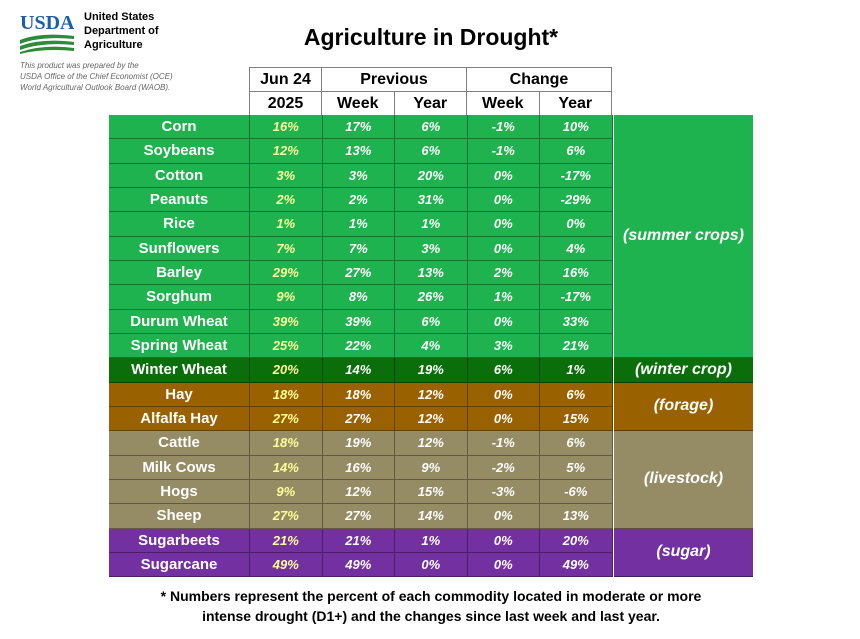  I want to click on value-cw: -2%, so click(503, 467).